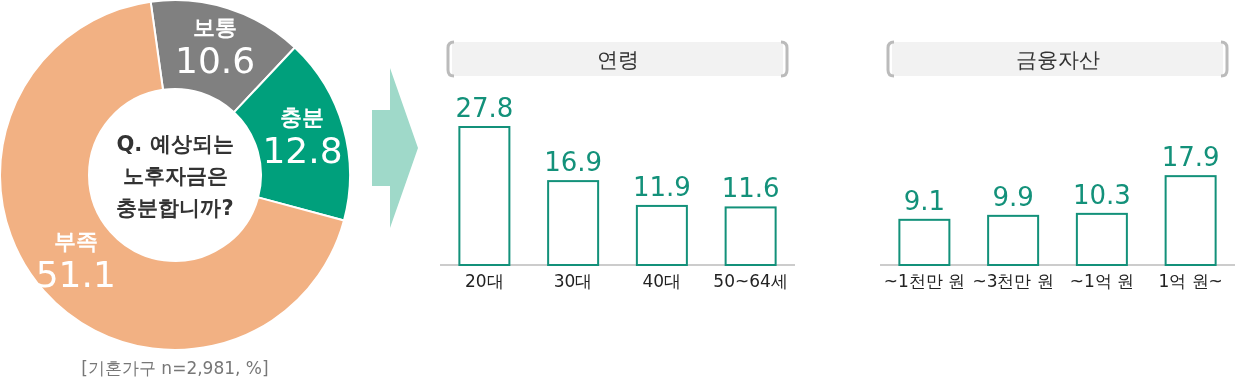 Image resolution: width=1258 pixels, height=390 pixels. What do you see at coordinates (1190, 281) in the screenshot?
I see `x-tick-label: 1억 원~` at bounding box center [1190, 281].